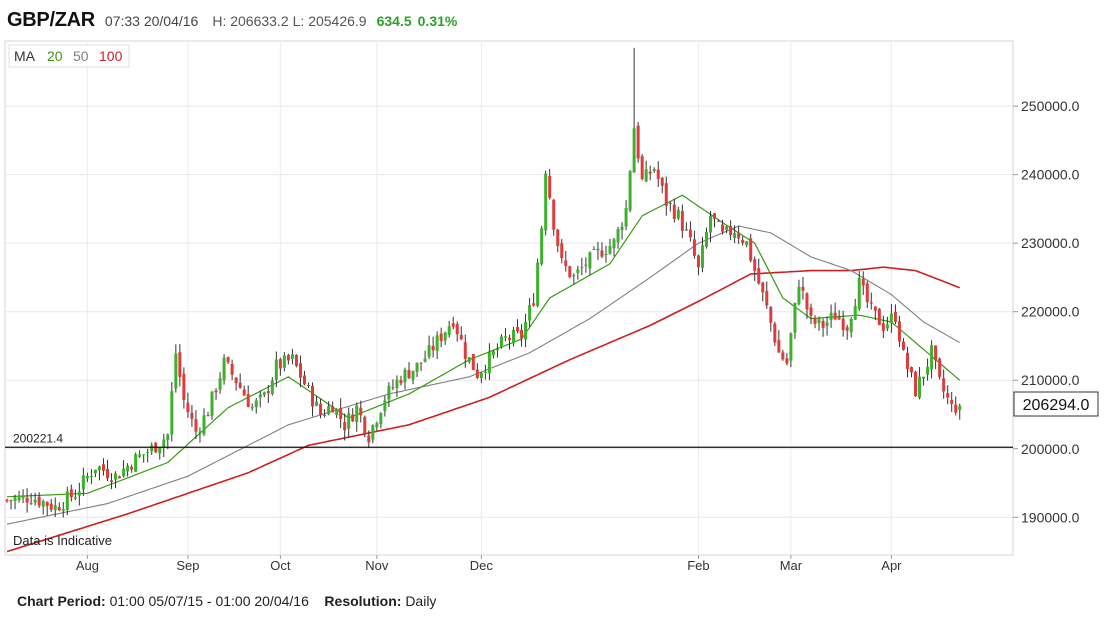  What do you see at coordinates (1050, 243) in the screenshot?
I see `y-tick-label: 230000.0` at bounding box center [1050, 243].